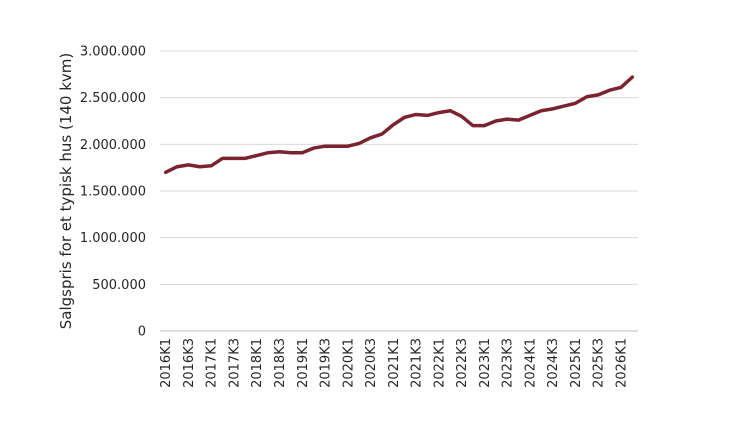 The width and height of the screenshot is (756, 437). I want to click on y-tick-label: 1.000.000, so click(113, 238).